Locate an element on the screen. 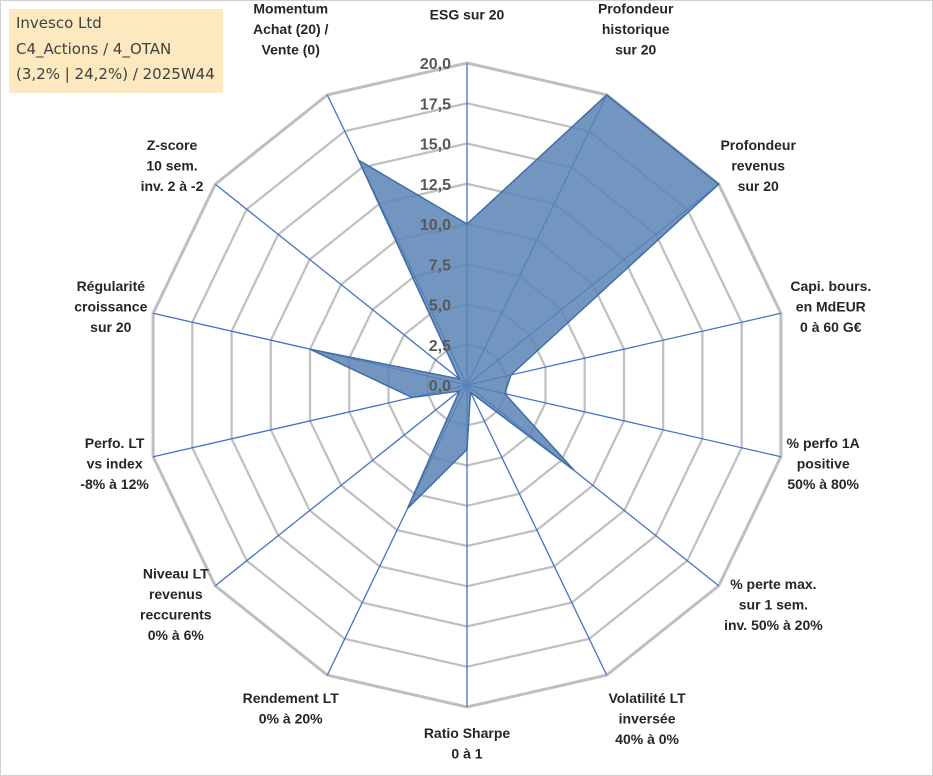 Image resolution: width=933 pixels, height=776 pixels. axis-label-line: Capi. bours. is located at coordinates (830, 286).